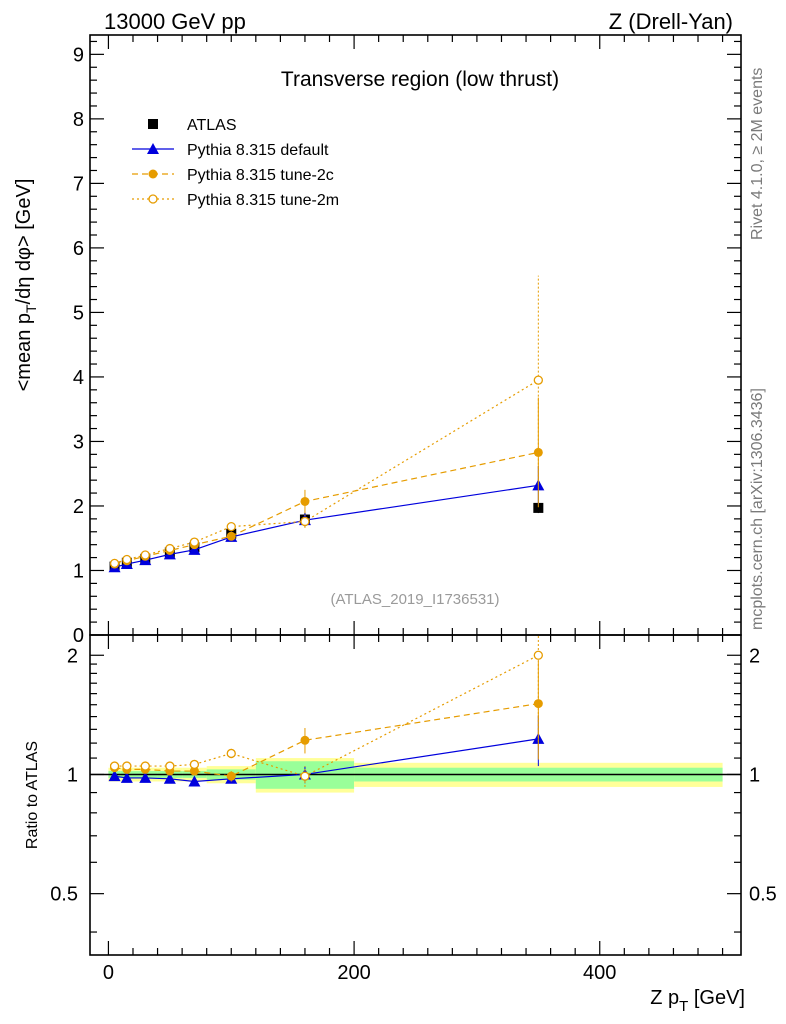 The height and width of the screenshot is (1024, 786). Describe the element at coordinates (326, 715) in the screenshot. I see `ratio-series-line` at that location.